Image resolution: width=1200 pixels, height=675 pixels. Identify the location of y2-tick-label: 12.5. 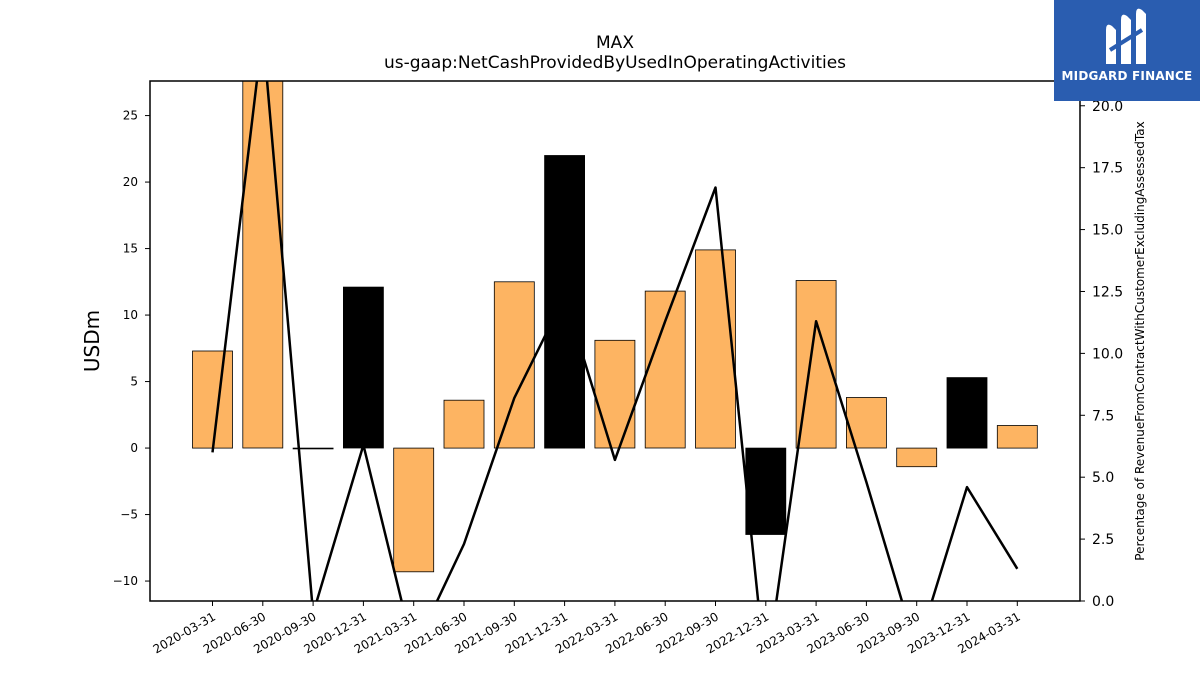
(1107, 292).